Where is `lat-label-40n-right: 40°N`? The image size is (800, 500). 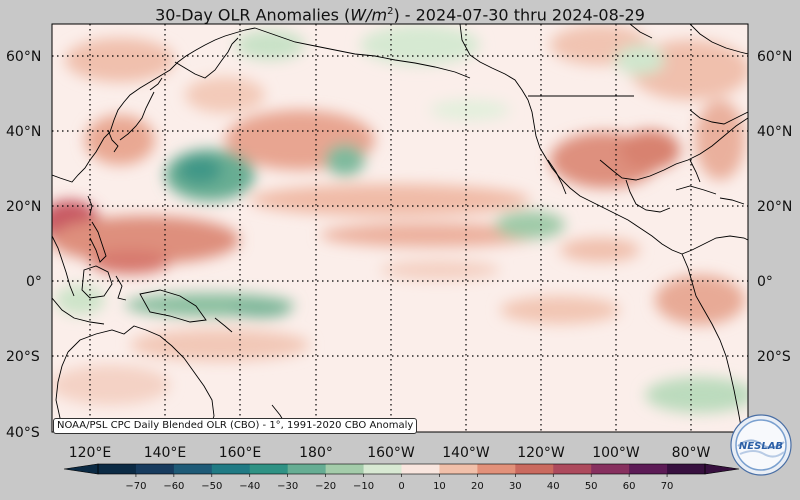 lat-label-40n-right: 40°N is located at coordinates (774, 132).